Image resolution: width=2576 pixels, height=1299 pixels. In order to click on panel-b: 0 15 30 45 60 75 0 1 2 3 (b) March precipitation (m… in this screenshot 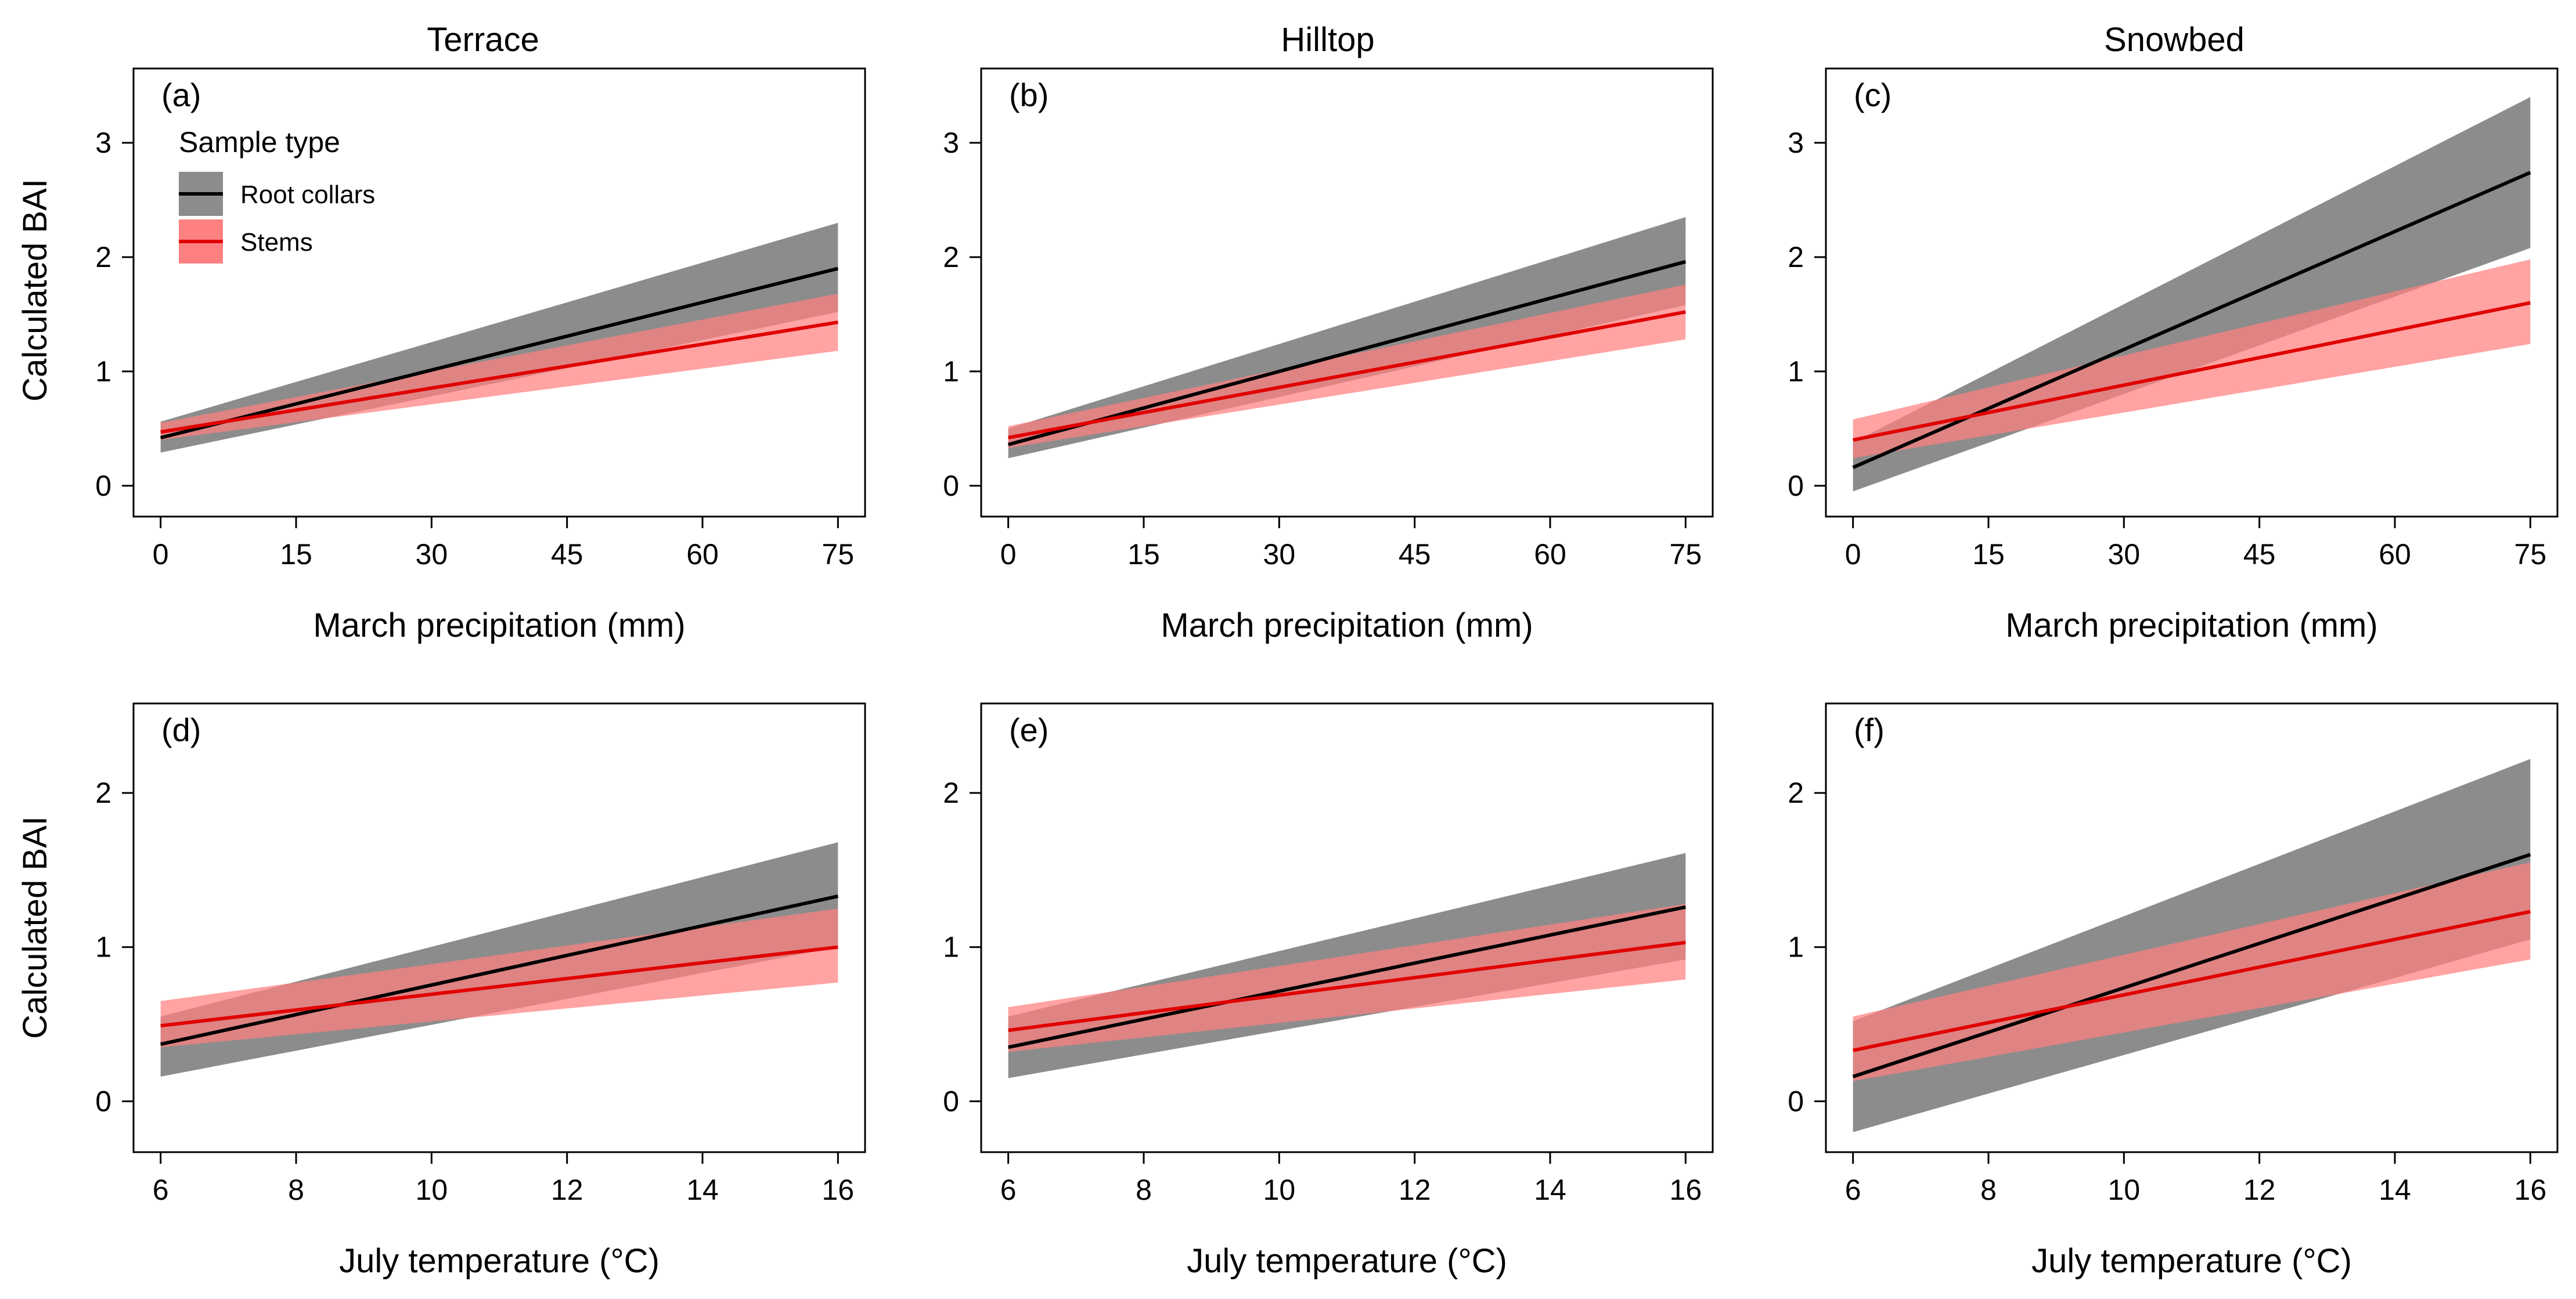, I will do `click(1328, 356)`.